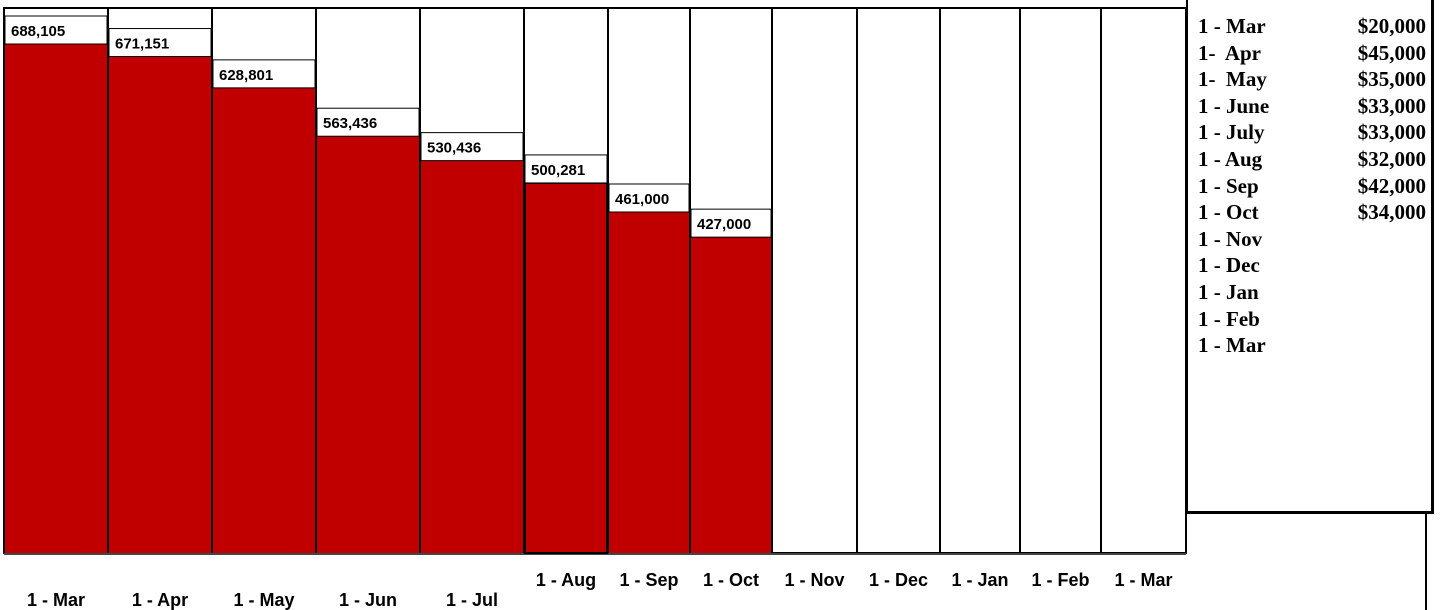 This screenshot has width=1440, height=610. What do you see at coordinates (1312, 266) in the screenshot?
I see `legend-row: 1 - Dec` at bounding box center [1312, 266].